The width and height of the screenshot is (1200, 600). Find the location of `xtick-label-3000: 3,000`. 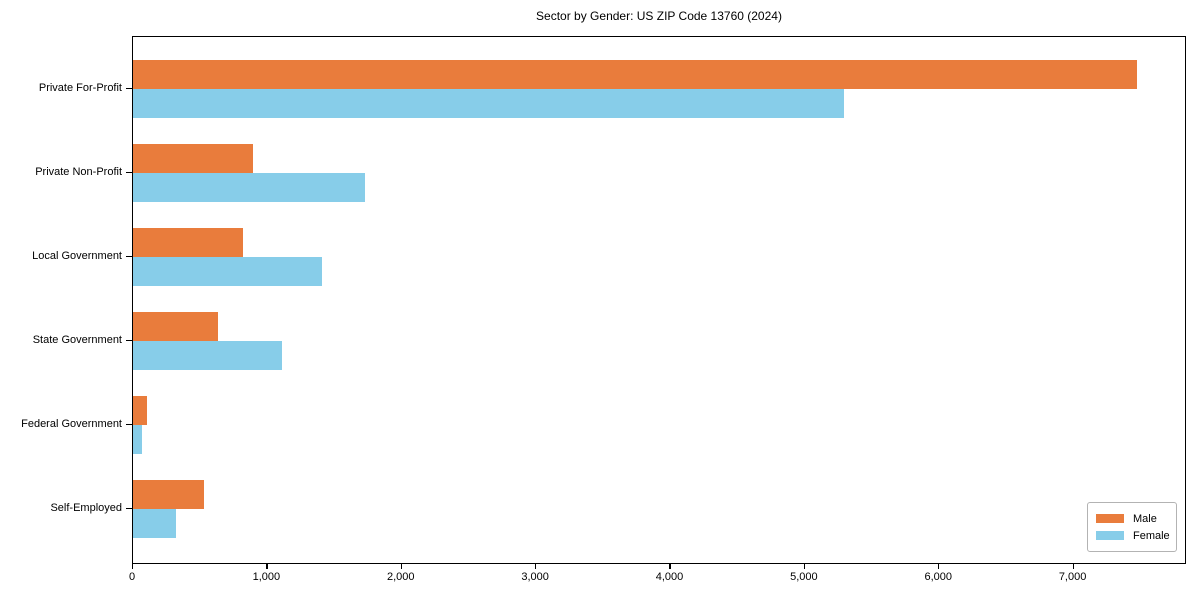

xtick-label-3000: 3,000 is located at coordinates (535, 577).